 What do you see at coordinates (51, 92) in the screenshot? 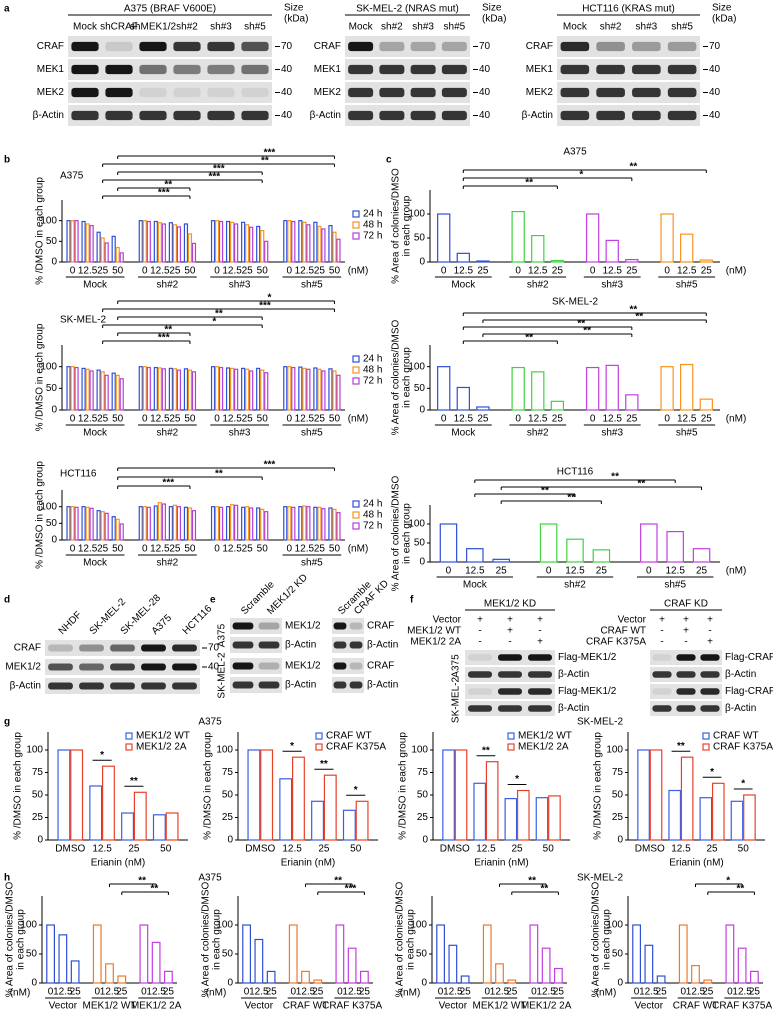
I see `row-label: MEK2` at bounding box center [51, 92].